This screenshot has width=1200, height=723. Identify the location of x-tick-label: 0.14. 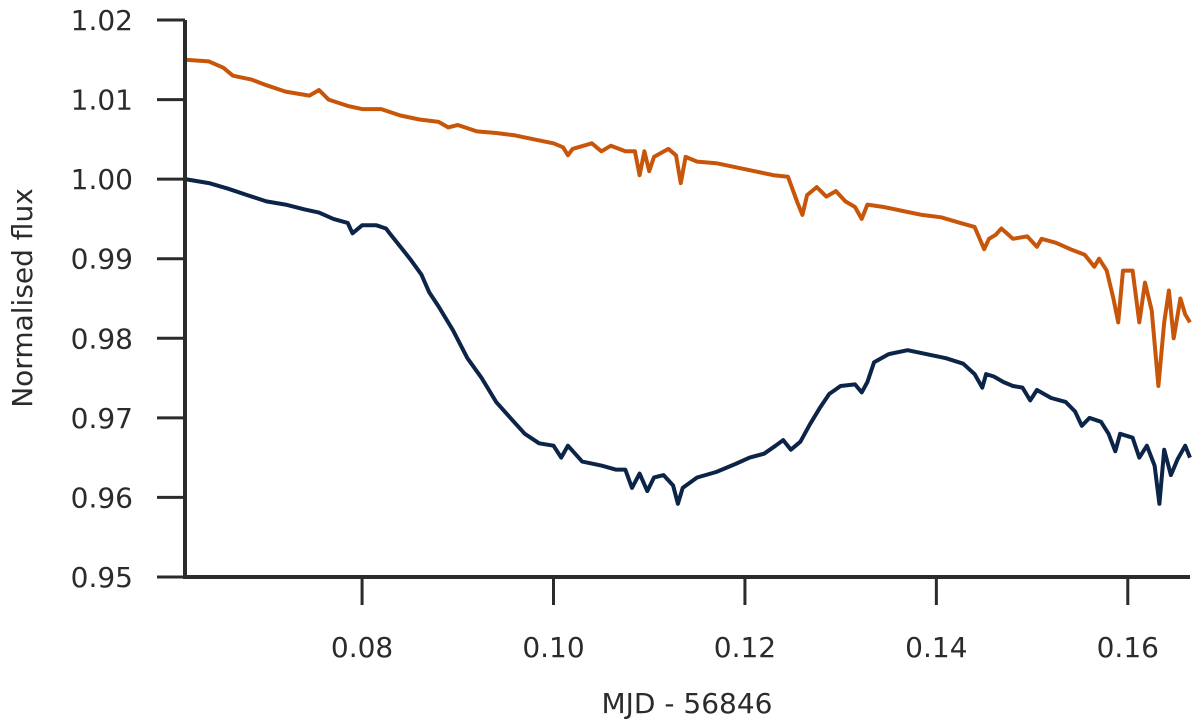
(936, 647).